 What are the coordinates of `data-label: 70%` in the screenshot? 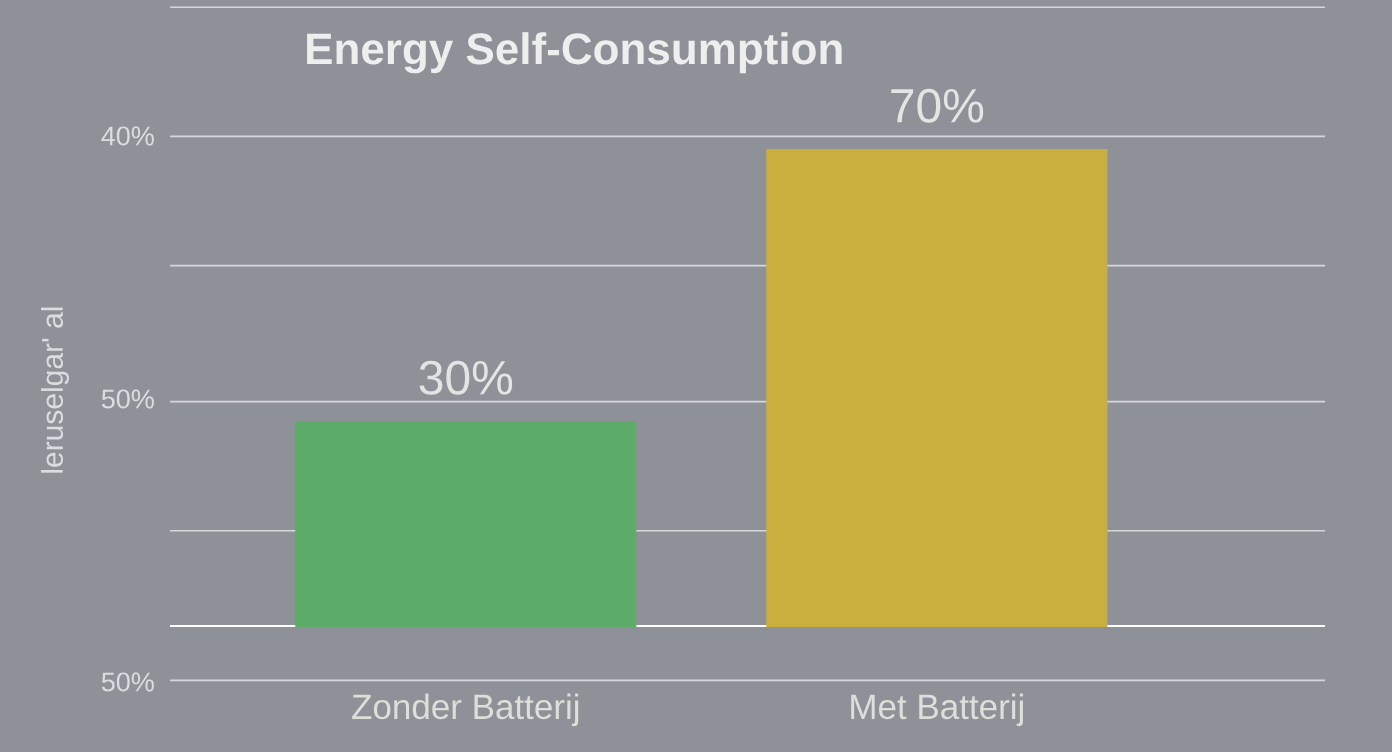 It's located at (937, 105).